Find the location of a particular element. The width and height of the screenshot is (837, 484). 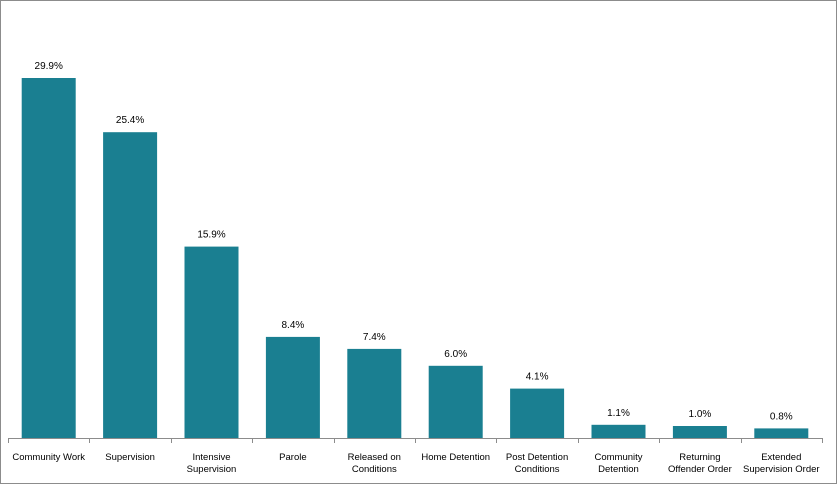

category-label-line: Community Work is located at coordinates (48, 457).